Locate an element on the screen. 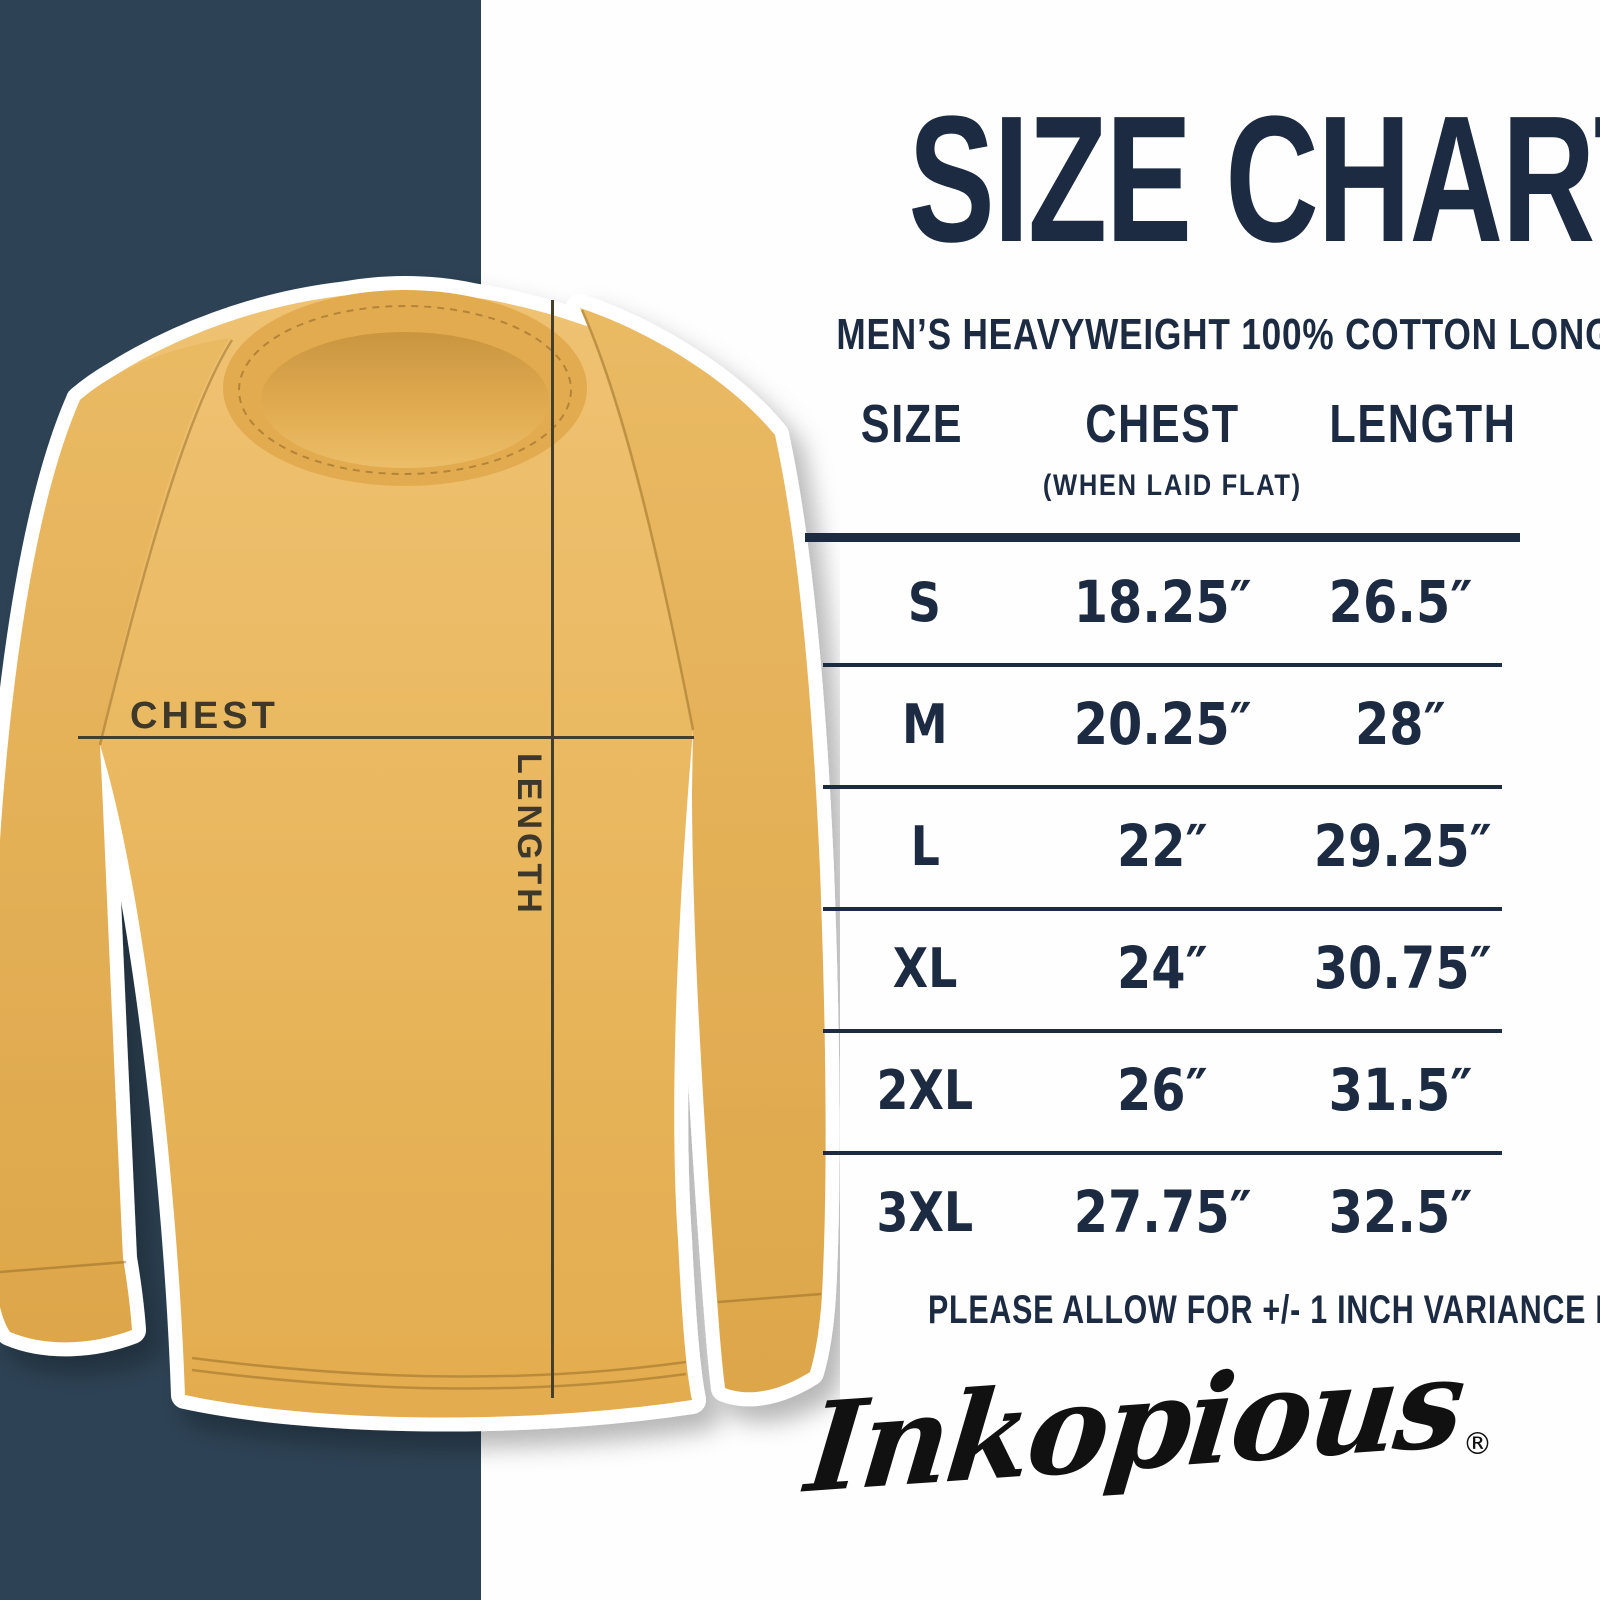 This screenshot has height=1600, width=1600. table-row: M 20.25″ 28″ is located at coordinates (1162, 726).